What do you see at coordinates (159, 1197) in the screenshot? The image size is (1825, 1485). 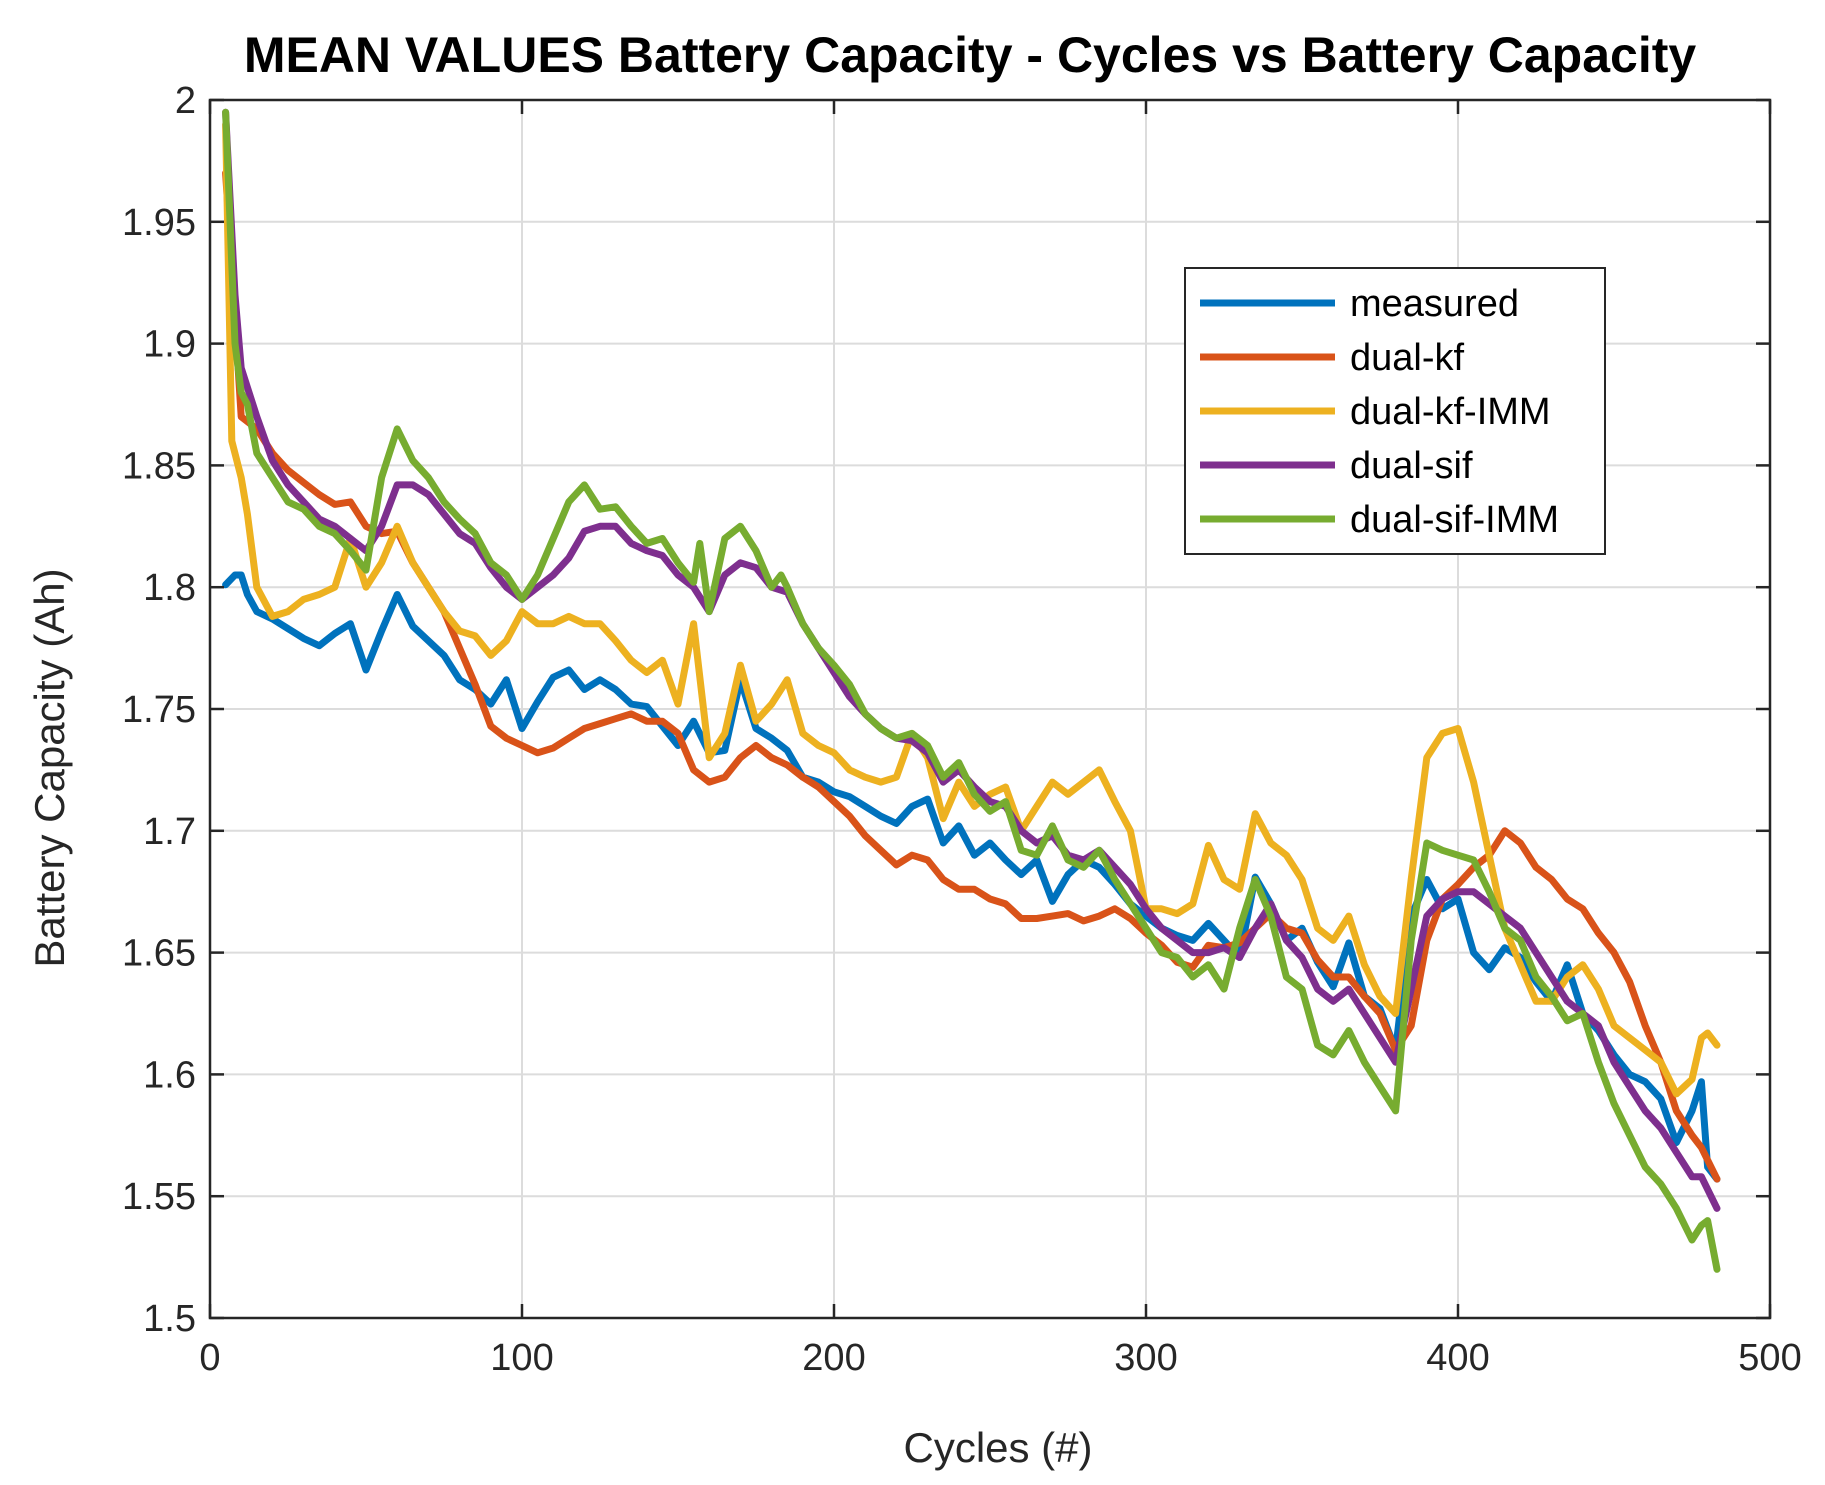 I see `y-tick-label: 1.55` at bounding box center [159, 1197].